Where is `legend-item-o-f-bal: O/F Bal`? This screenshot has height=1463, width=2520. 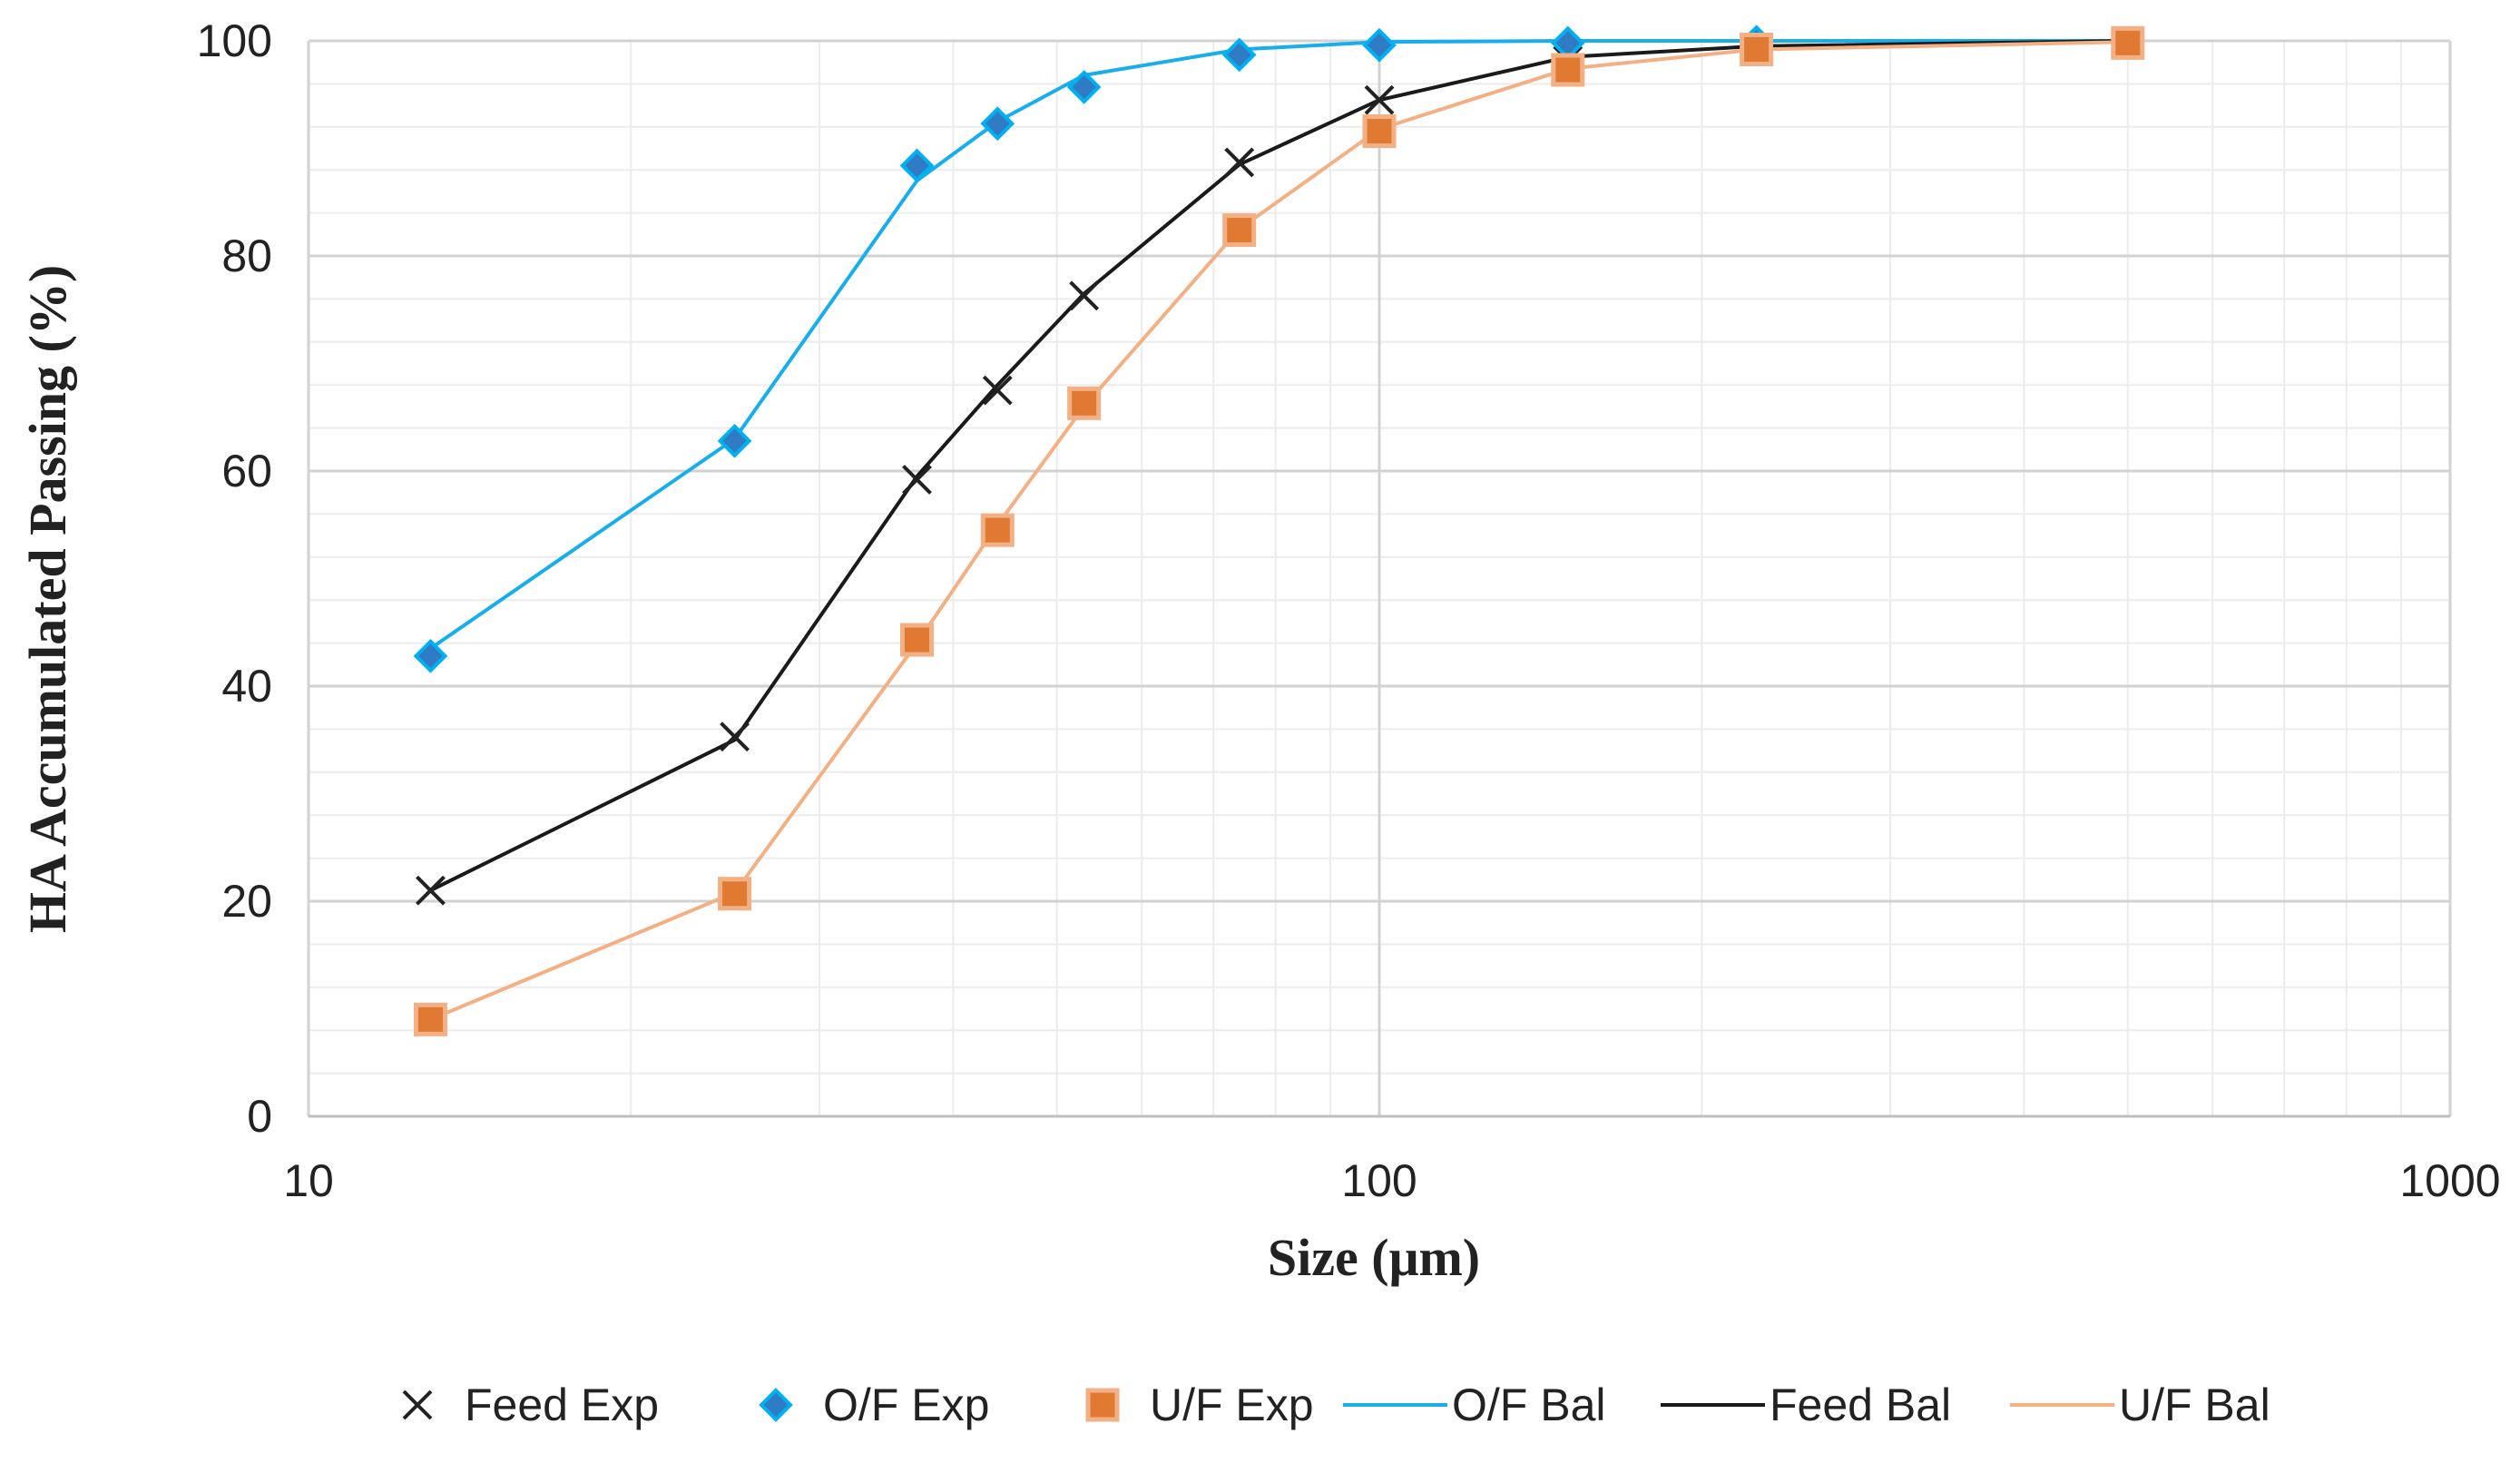
legend-item-o-f-bal: O/F Bal is located at coordinates (1474, 1405).